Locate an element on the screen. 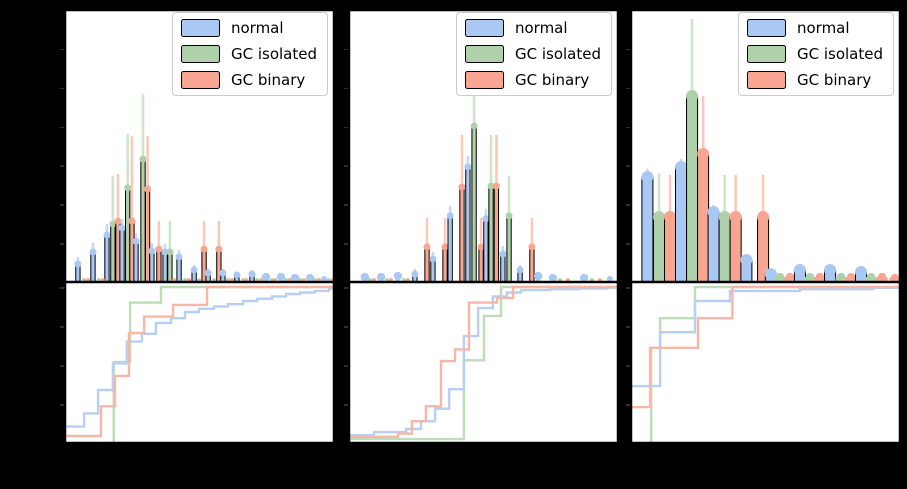  plot-background is located at coordinates (765, 362).